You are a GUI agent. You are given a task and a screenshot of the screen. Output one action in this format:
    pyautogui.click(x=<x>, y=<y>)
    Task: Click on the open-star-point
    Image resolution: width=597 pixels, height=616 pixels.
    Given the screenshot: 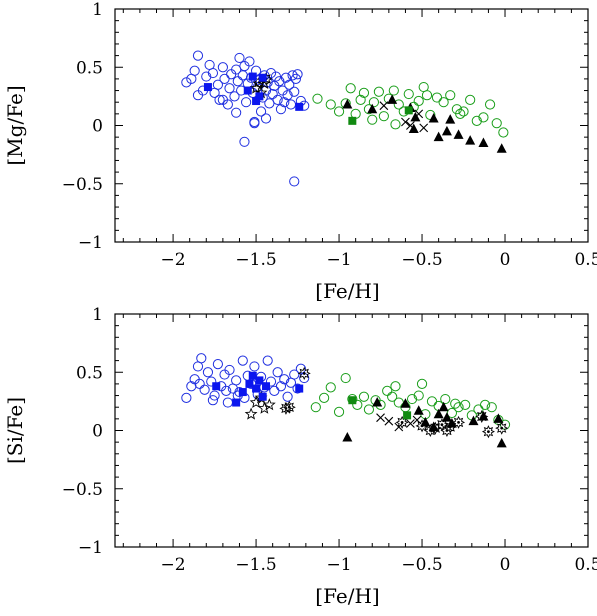 What is the action you would take?
    pyautogui.click(x=269, y=404)
    